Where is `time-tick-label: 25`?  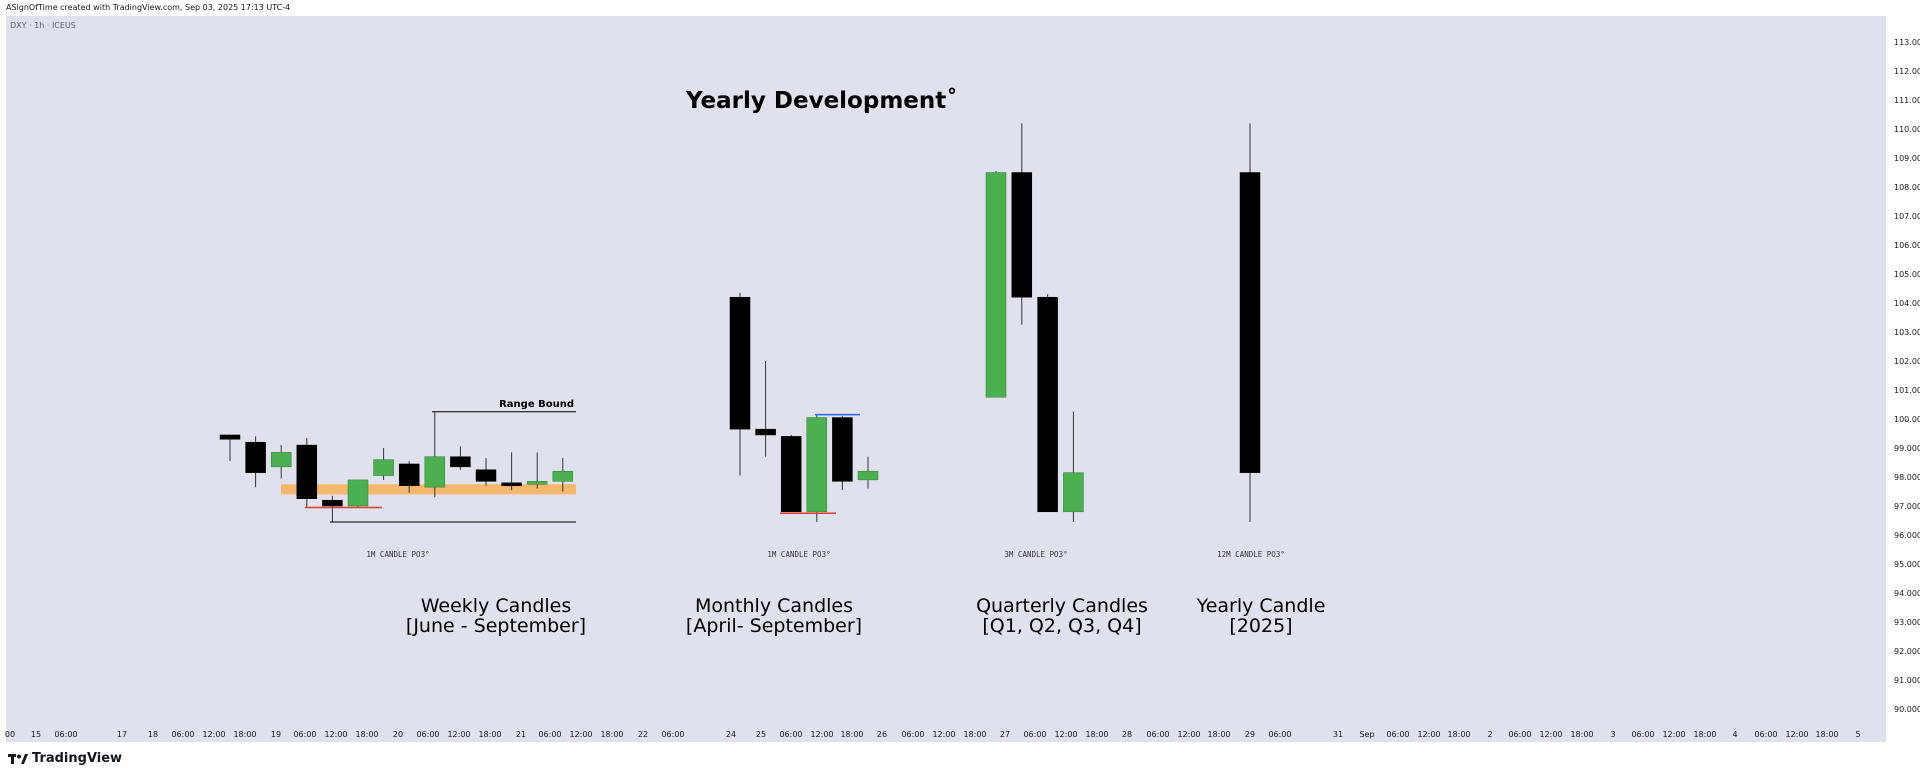 time-tick-label: 25 is located at coordinates (761, 734).